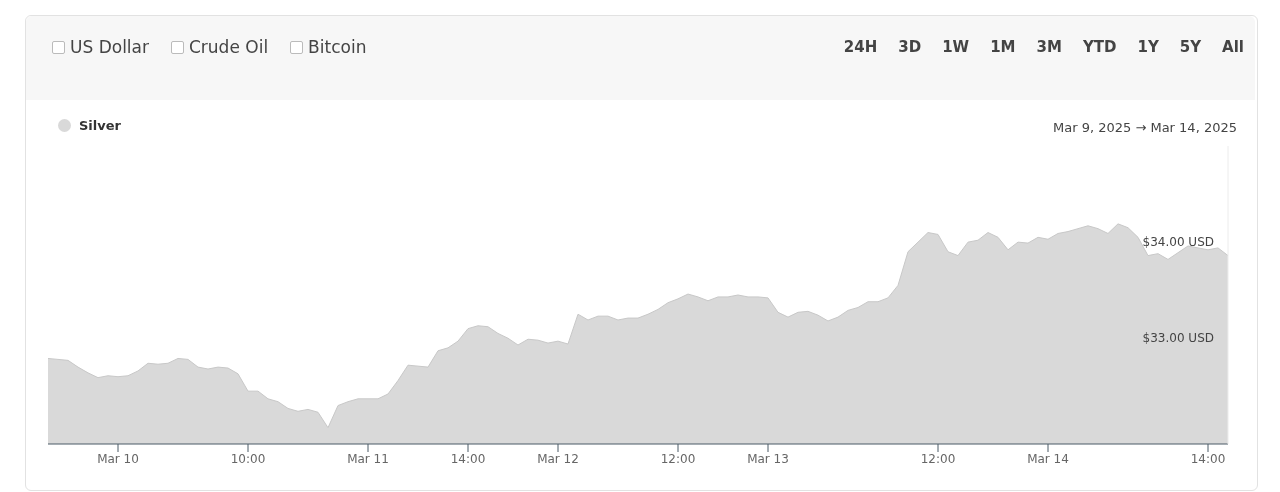 This screenshot has height=492, width=1280. I want to click on x-tick-label: Mar 12, so click(558, 458).